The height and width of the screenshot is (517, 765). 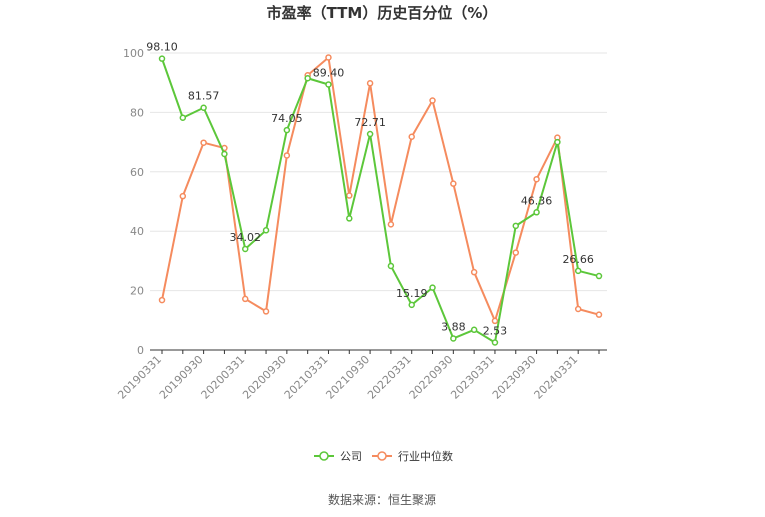 I want to click on y-tick-label: 0, so click(x=140, y=350).